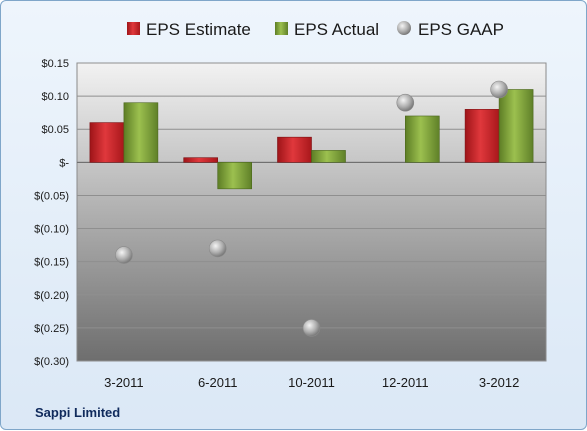 This screenshot has width=587, height=431. What do you see at coordinates (405, 382) in the screenshot?
I see `x-tick-label: 12-2011` at bounding box center [405, 382].